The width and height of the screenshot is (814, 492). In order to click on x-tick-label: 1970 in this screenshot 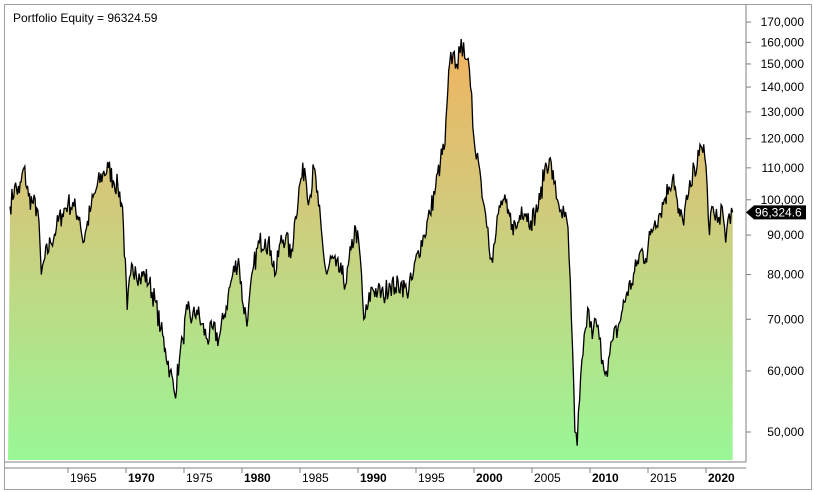, I will do `click(141, 478)`.